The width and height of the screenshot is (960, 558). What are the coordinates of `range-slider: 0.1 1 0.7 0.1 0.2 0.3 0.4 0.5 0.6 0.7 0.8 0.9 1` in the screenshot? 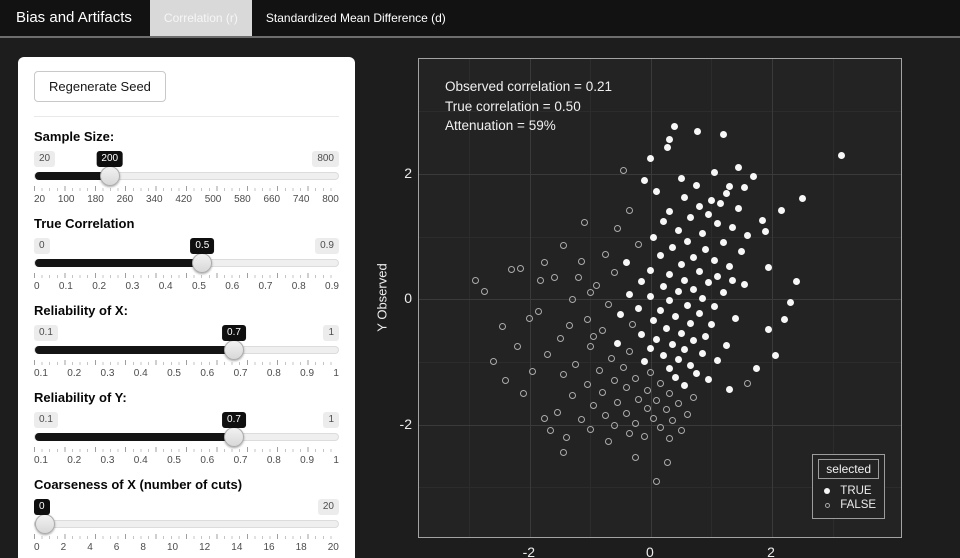 It's located at (186, 439).